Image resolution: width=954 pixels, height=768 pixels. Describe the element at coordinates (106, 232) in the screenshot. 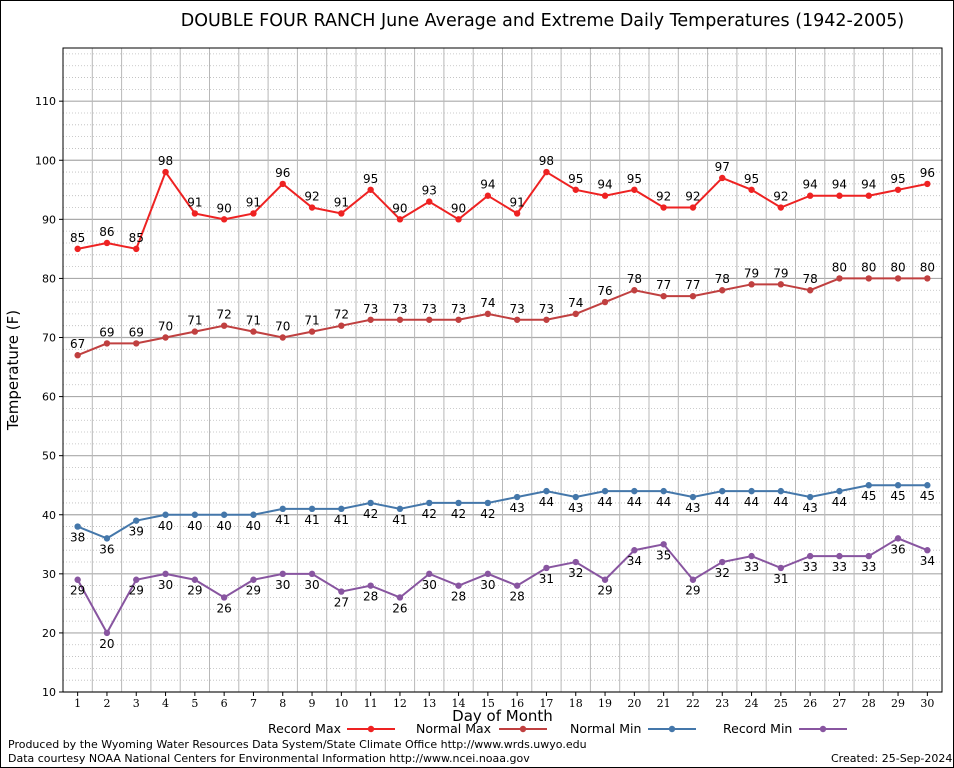

I see `record-max-data-label: 86` at that location.